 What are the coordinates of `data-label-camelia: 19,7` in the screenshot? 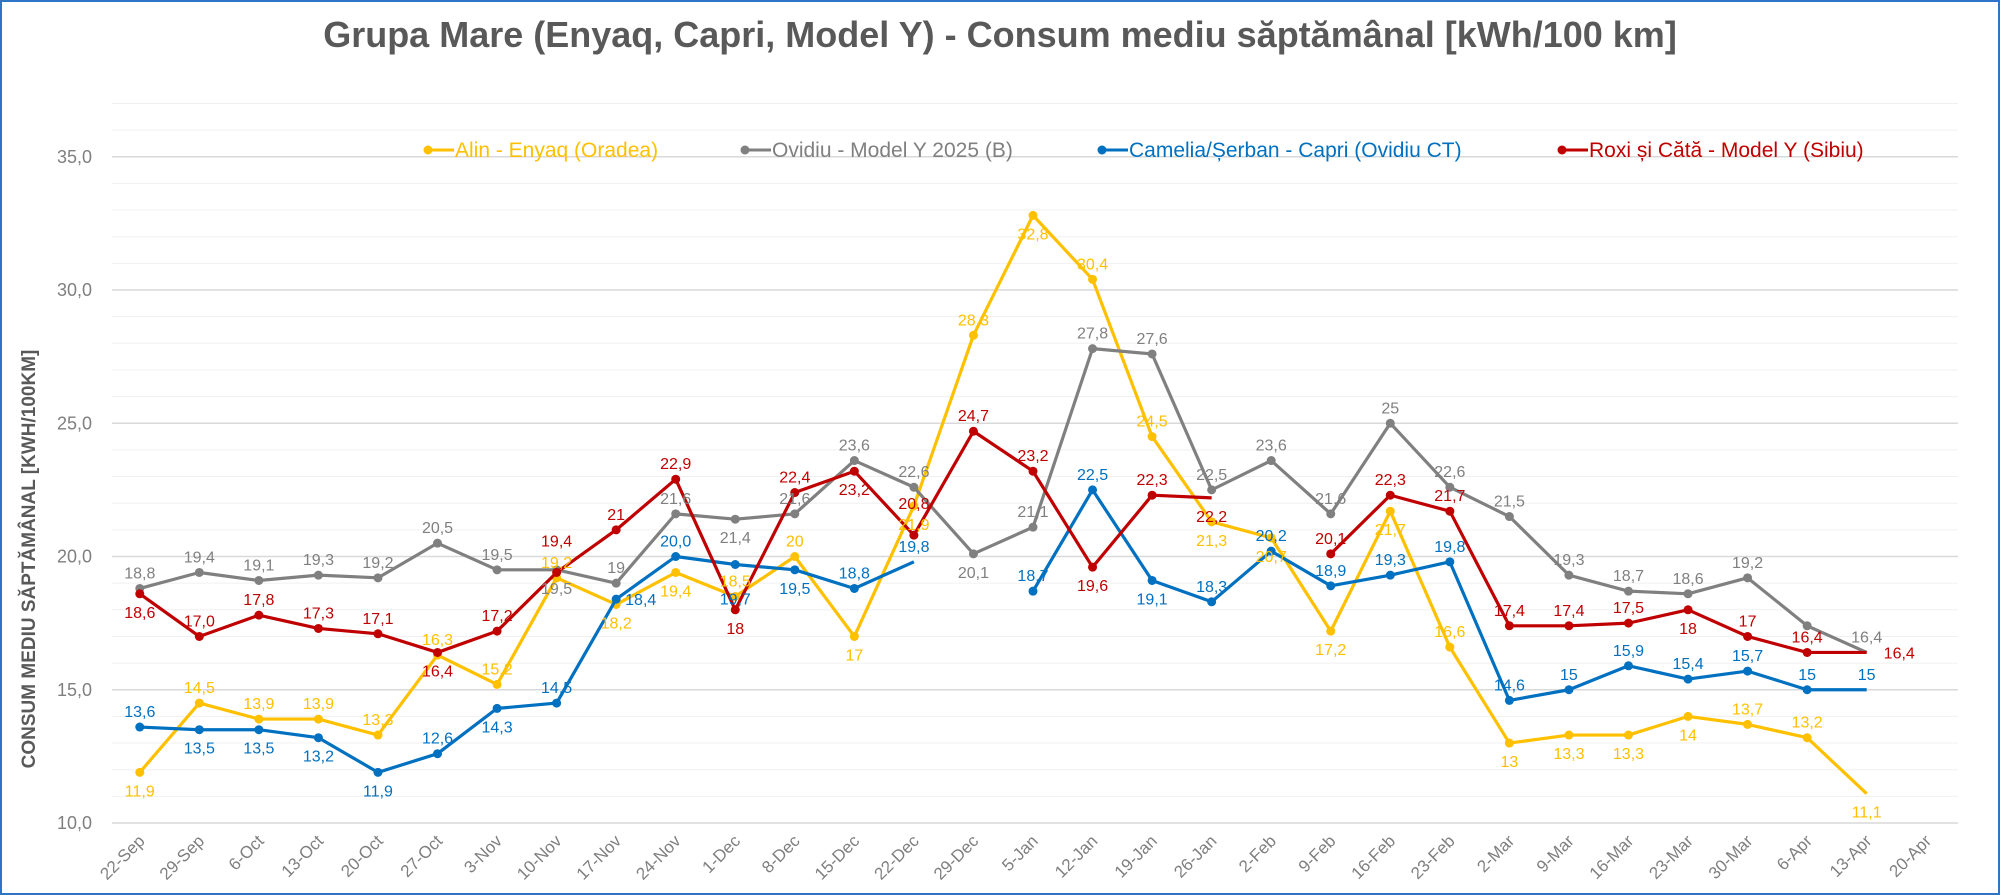 It's located at (735, 599).